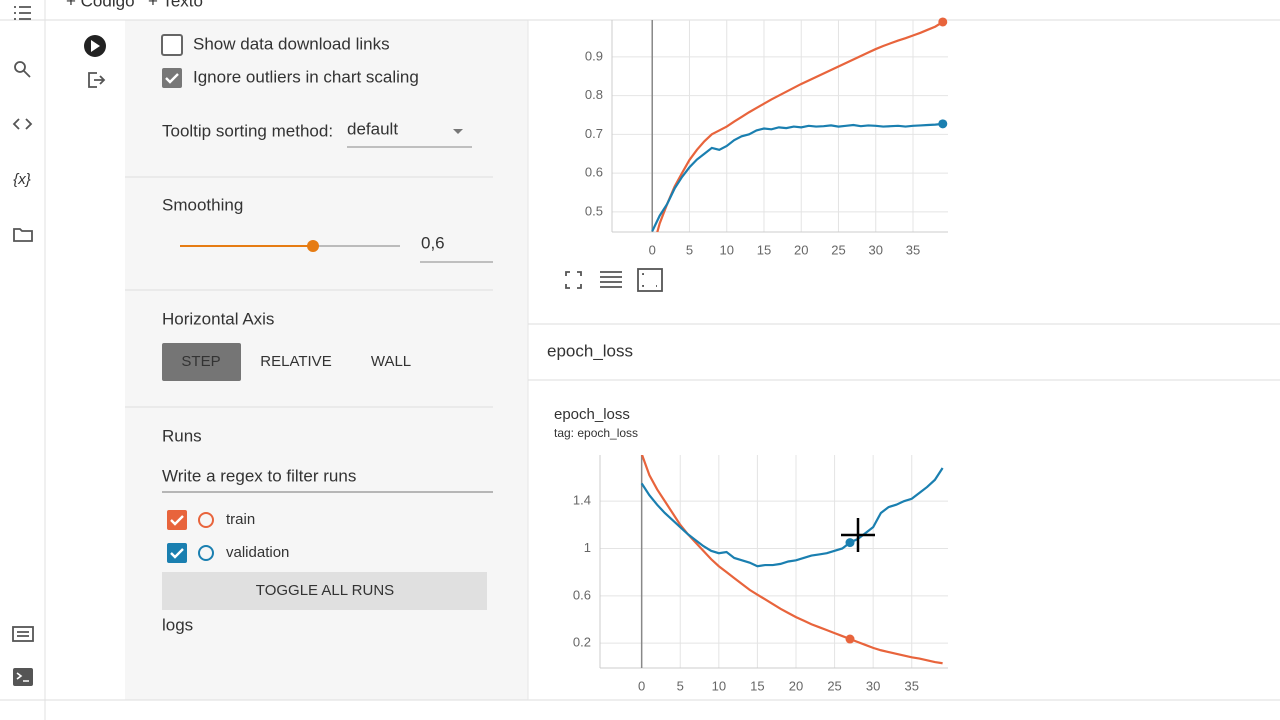 The width and height of the screenshot is (1280, 720). I want to click on checkbox-checked, so click(172, 78).